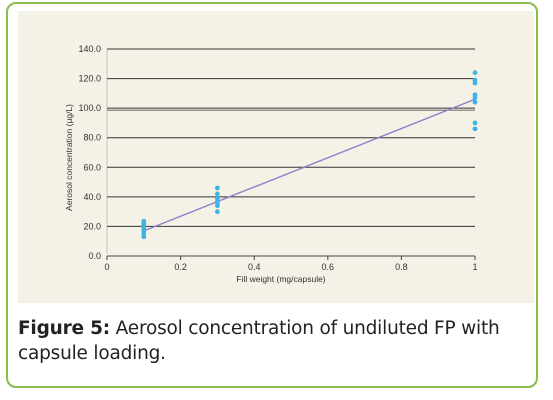 The image size is (553, 400). What do you see at coordinates (92, 167) in the screenshot?
I see `y-tick-label: 60.0` at bounding box center [92, 167].